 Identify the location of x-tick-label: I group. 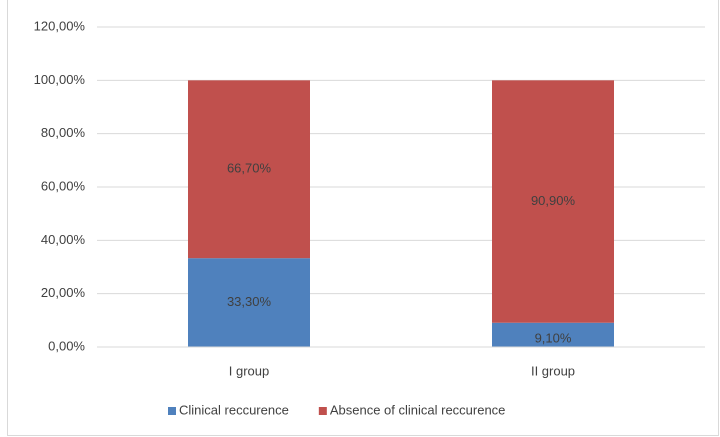
(249, 370).